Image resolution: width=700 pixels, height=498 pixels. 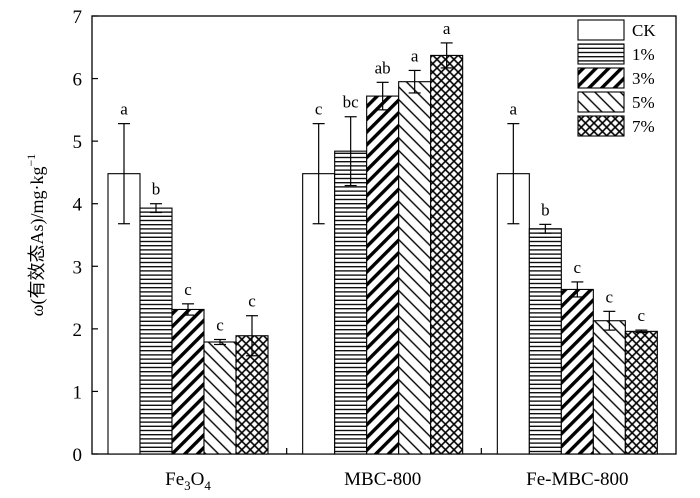 I want to click on legend-label: 5%, so click(x=643, y=102).